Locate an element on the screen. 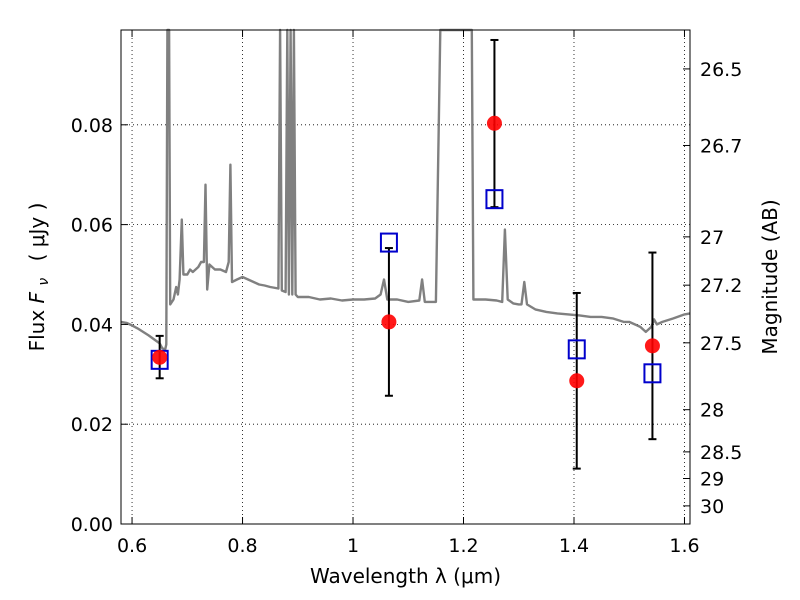 The image size is (800, 600). y2-tick-label: 27.2 is located at coordinates (721, 286).